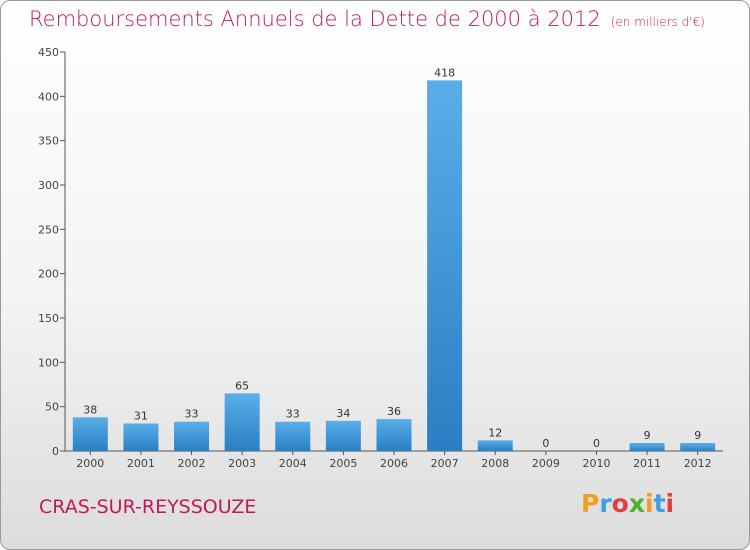  Describe the element at coordinates (698, 463) in the screenshot. I see `x-tick-label: 2012` at that location.